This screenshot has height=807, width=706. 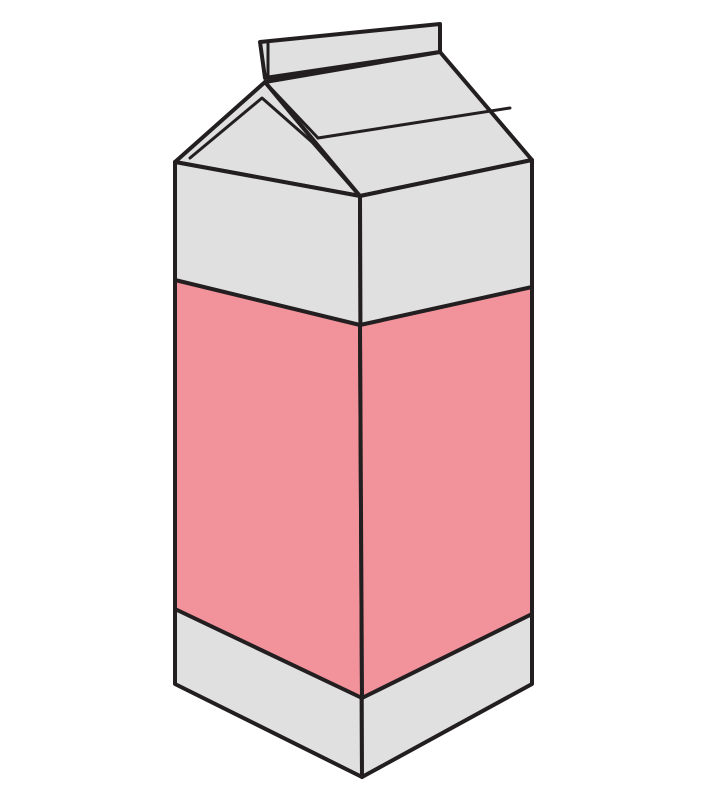 What do you see at coordinates (291, 110) in the screenshot?
I see `carton-gable-ridge` at bounding box center [291, 110].